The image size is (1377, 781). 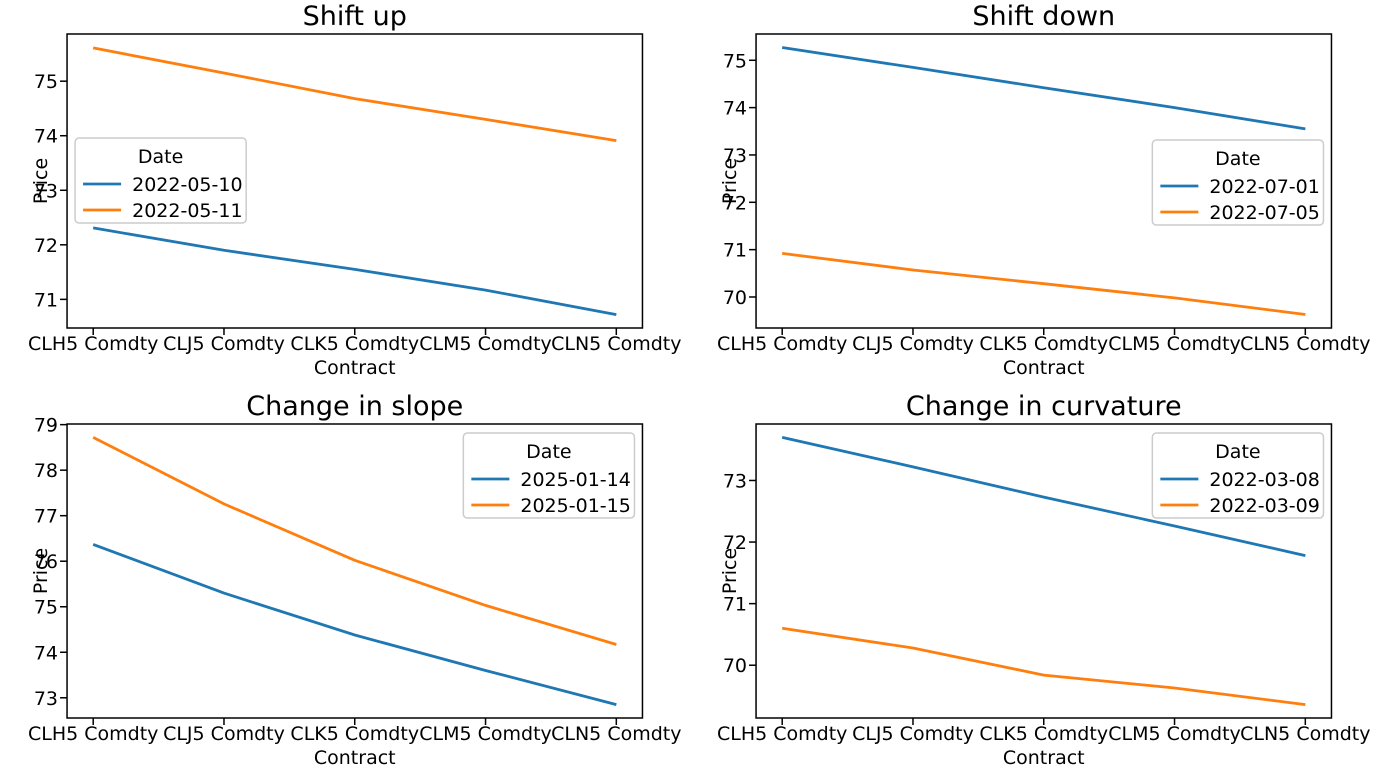 I want to click on legend-label: 2022-05-11, so click(x=187, y=211).